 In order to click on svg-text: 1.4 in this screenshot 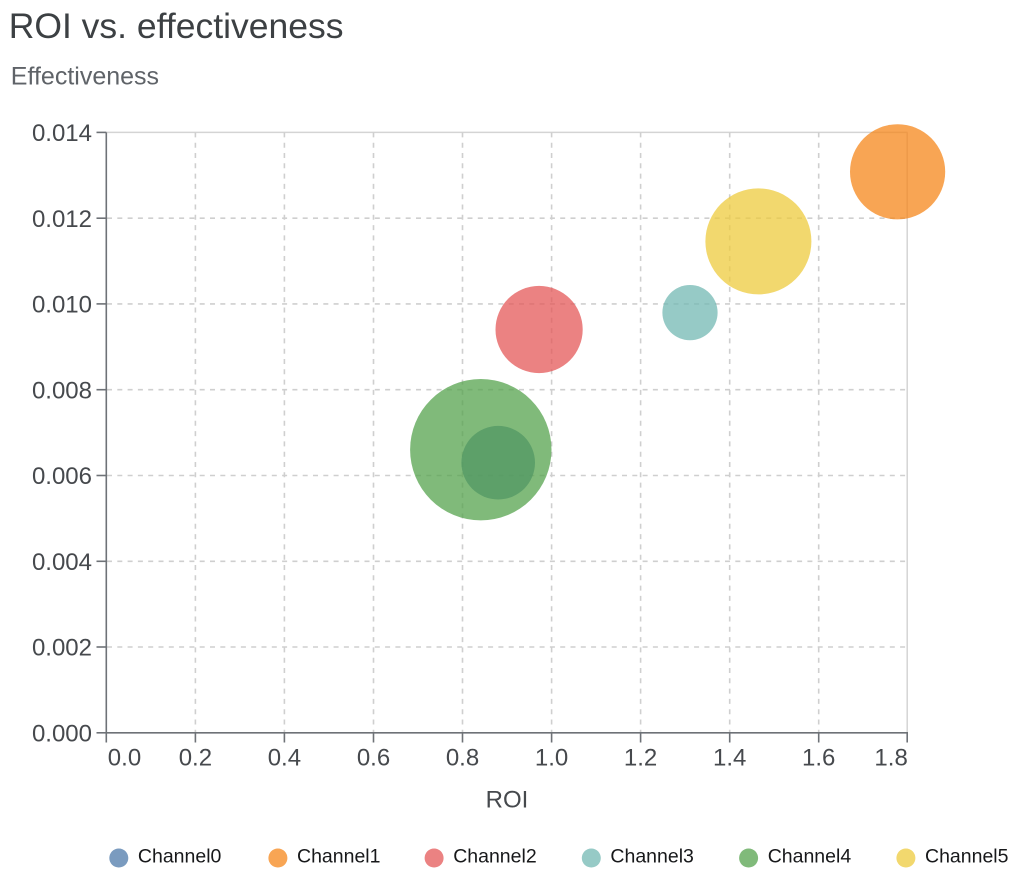, I will do `click(729, 758)`.